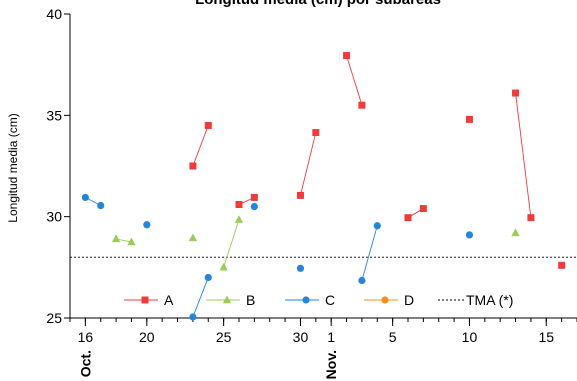 Image resolution: width=577 pixels, height=381 pixels. What do you see at coordinates (301, 337) in the screenshot?
I see `x-tick-label: 30` at bounding box center [301, 337].